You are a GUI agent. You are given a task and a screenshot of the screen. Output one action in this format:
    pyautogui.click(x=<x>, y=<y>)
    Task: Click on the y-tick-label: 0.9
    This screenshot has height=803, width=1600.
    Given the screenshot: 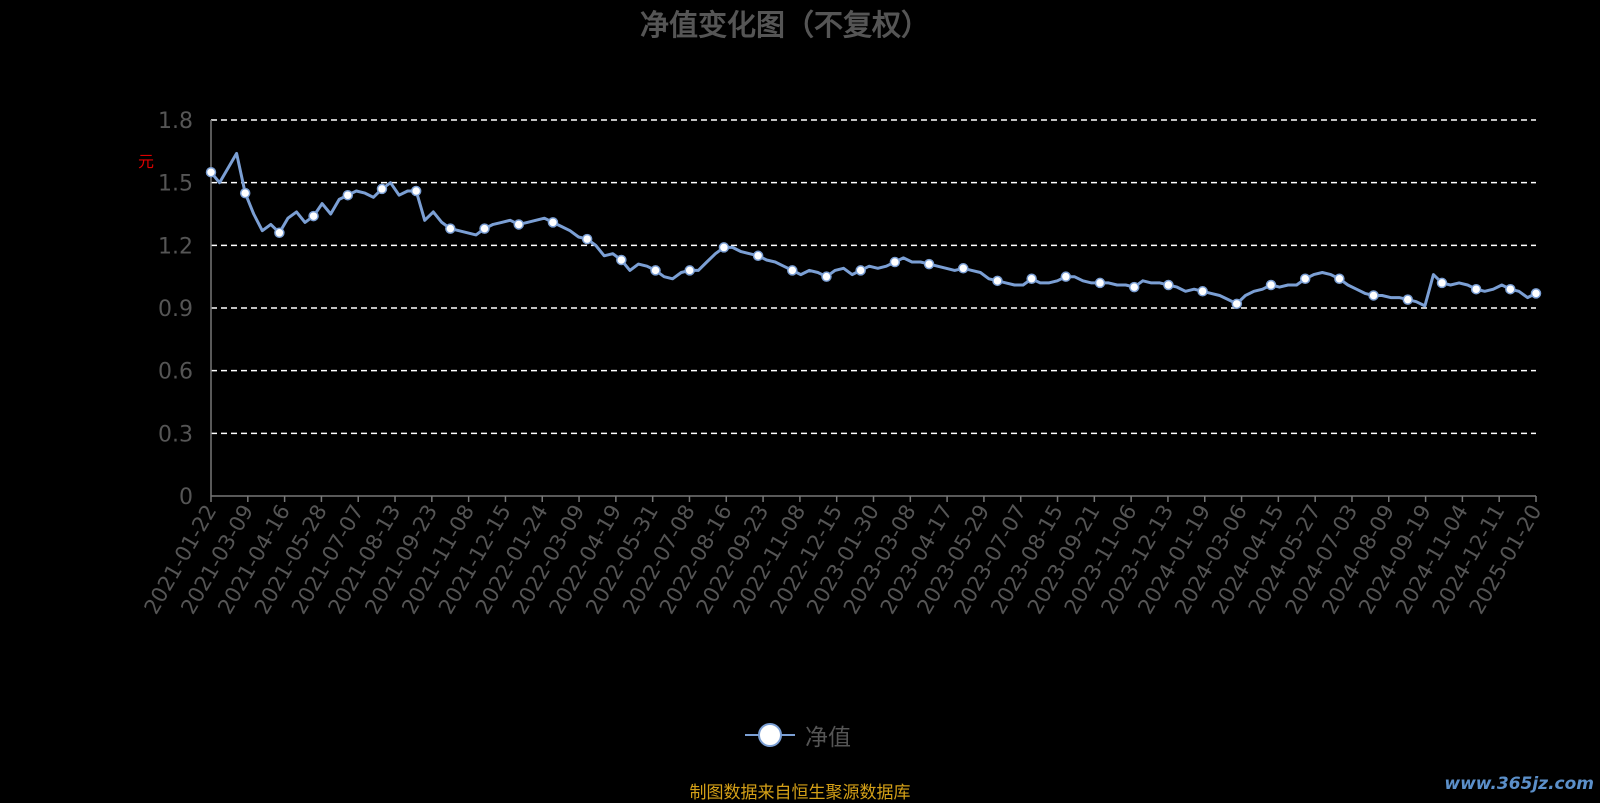 What is the action you would take?
    pyautogui.click(x=175, y=309)
    